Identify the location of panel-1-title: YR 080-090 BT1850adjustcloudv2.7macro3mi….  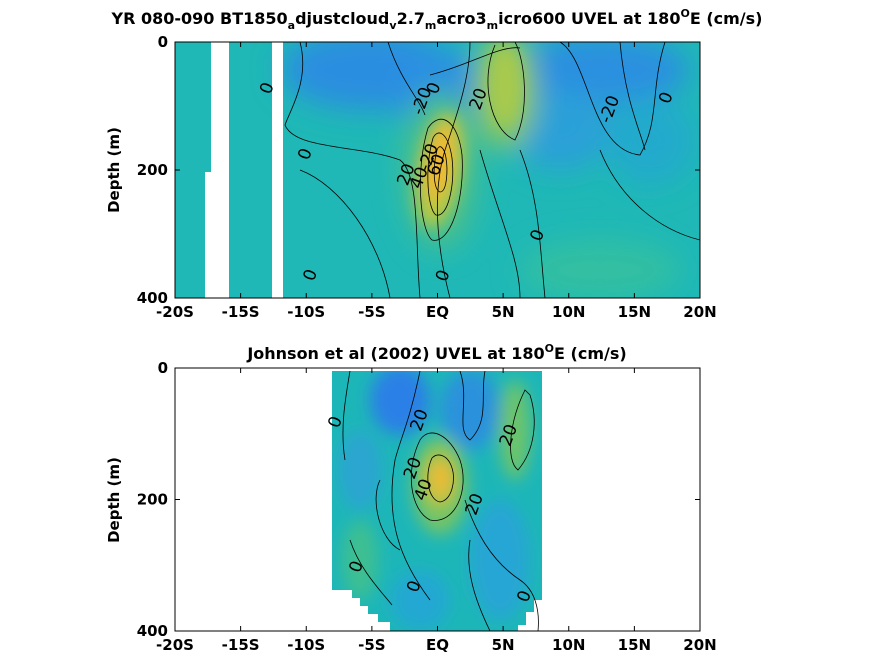
(437, 19).